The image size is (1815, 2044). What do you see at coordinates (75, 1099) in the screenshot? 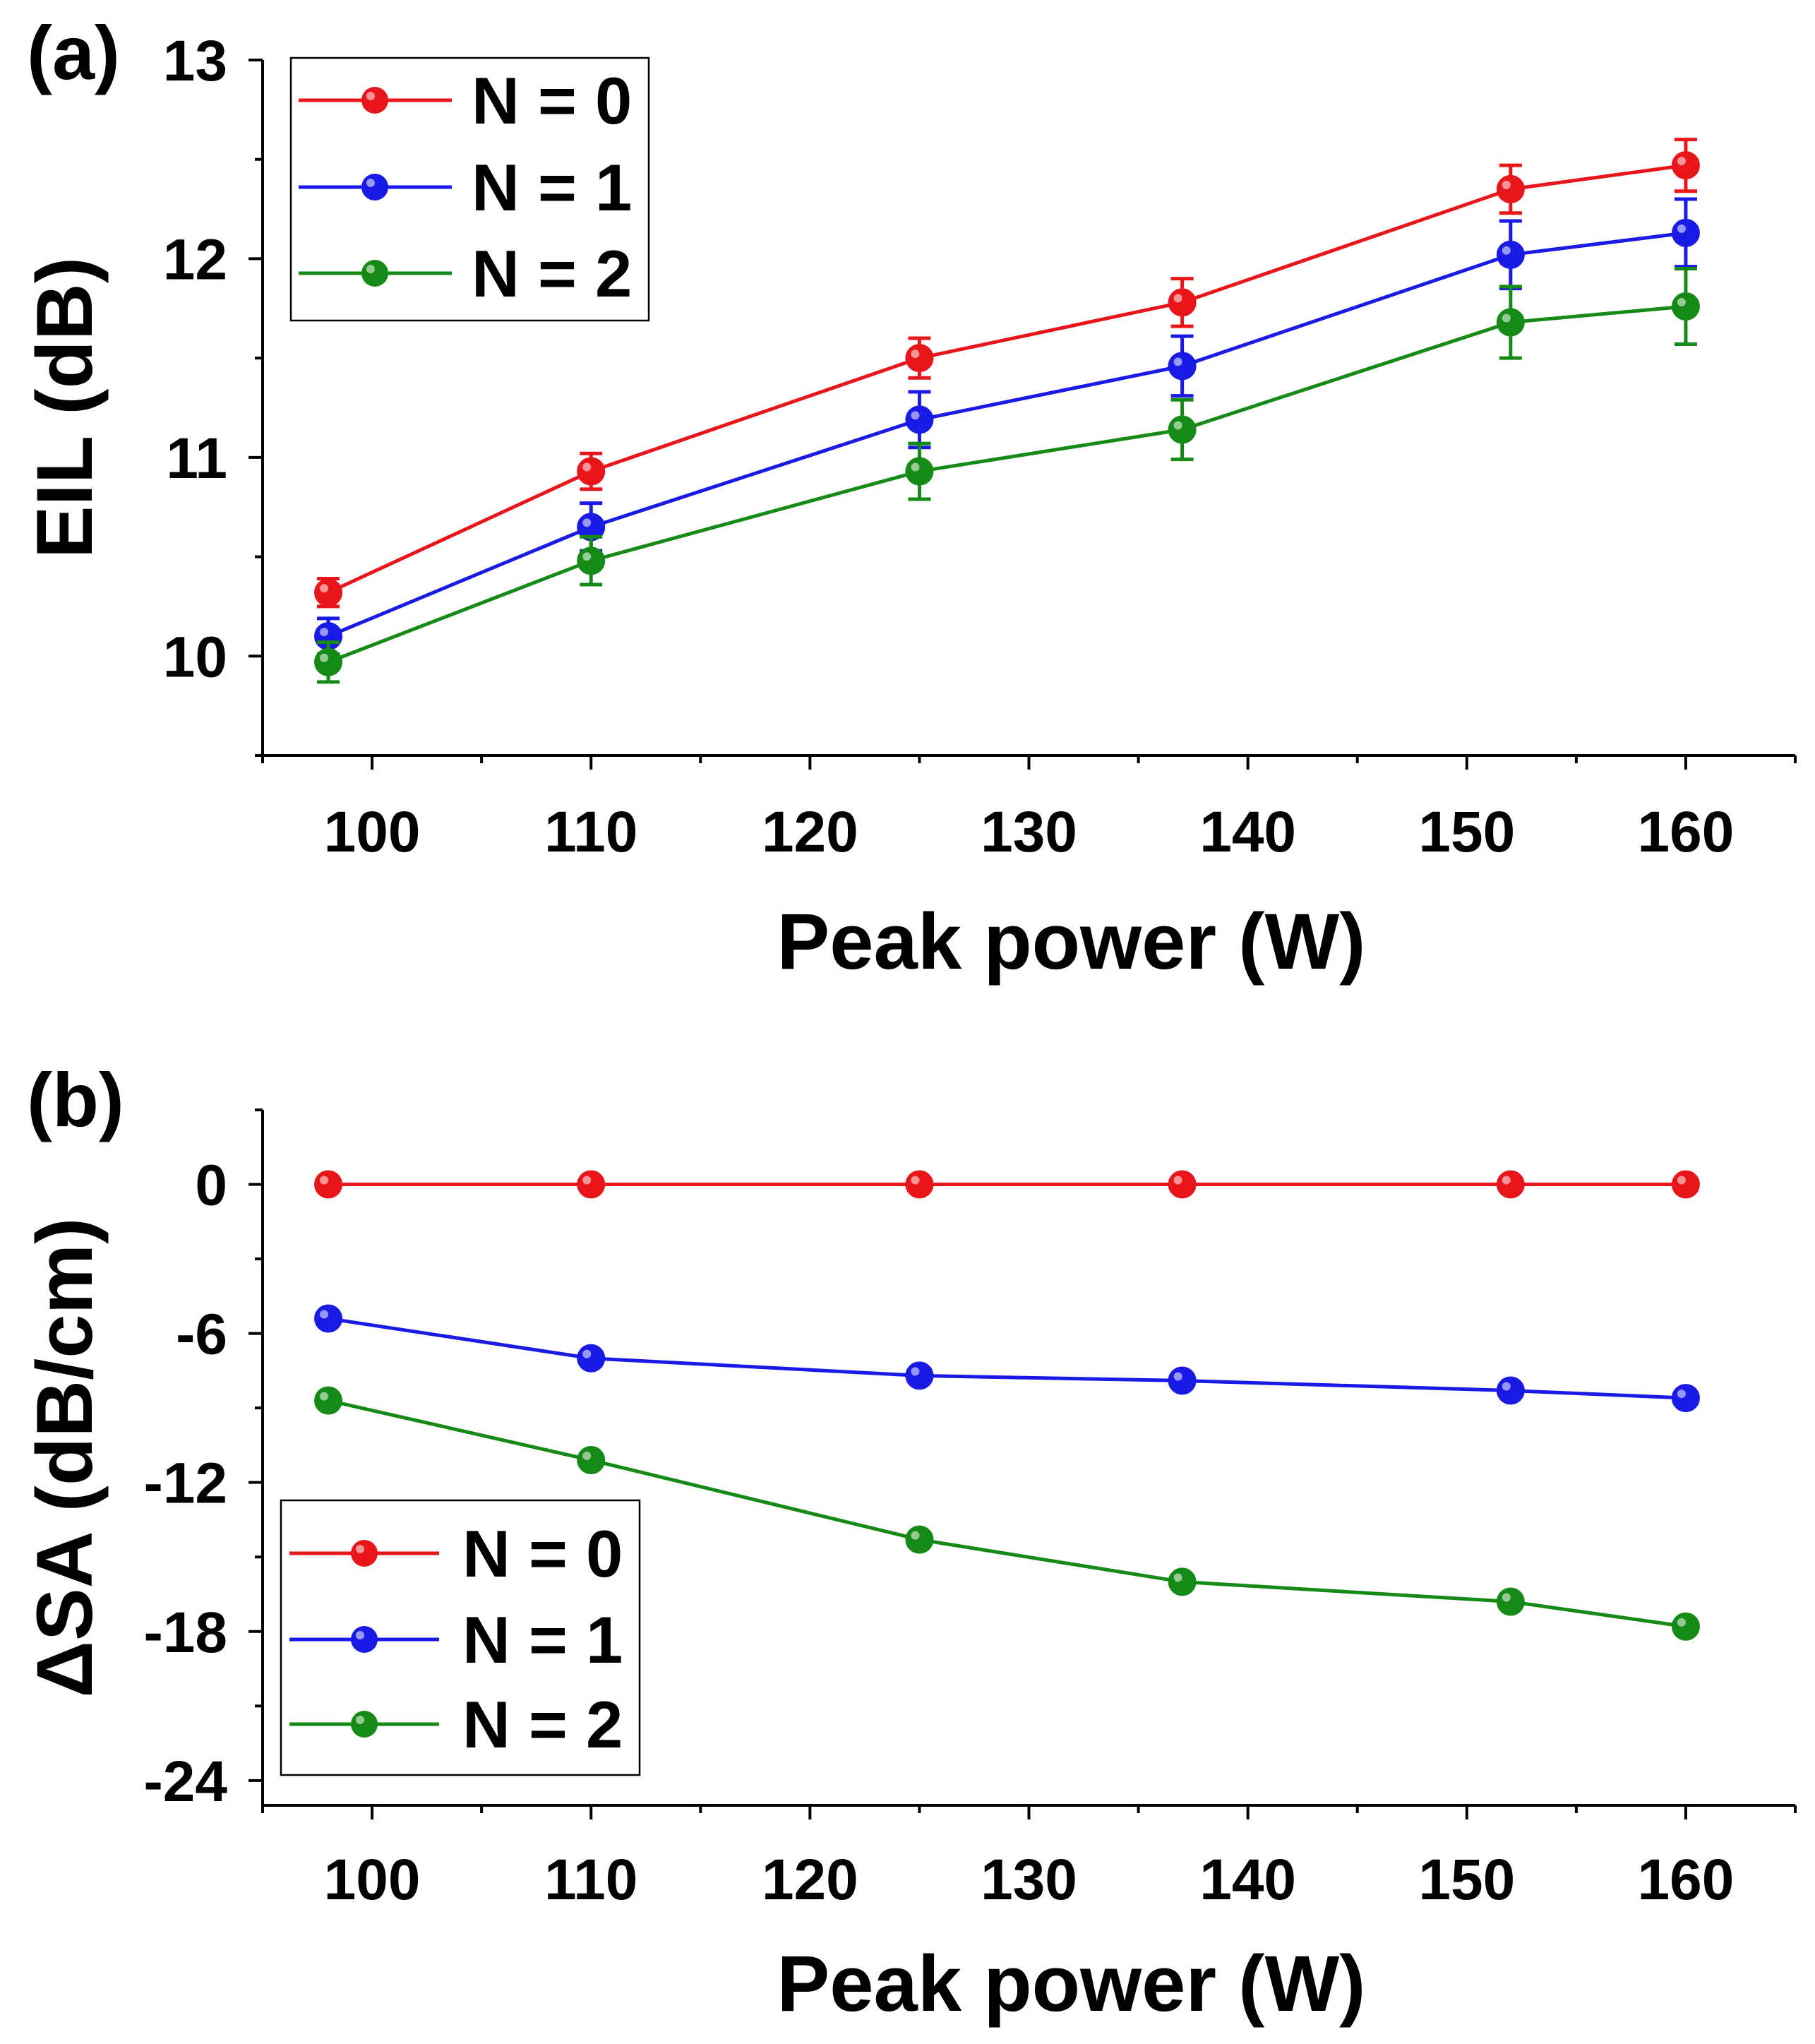
I see `panel-label: (b)` at bounding box center [75, 1099].